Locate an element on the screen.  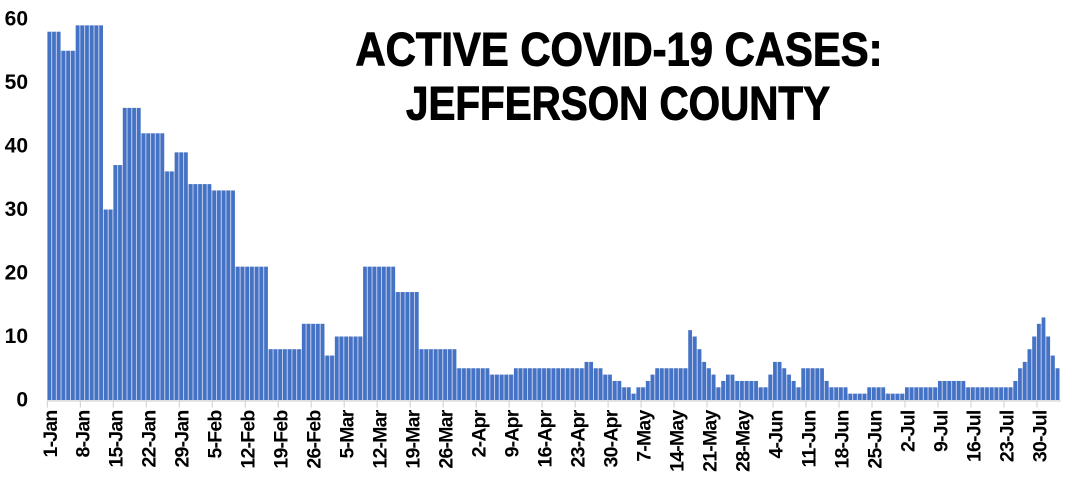
svg-text: 25-Jun is located at coordinates (875, 440).